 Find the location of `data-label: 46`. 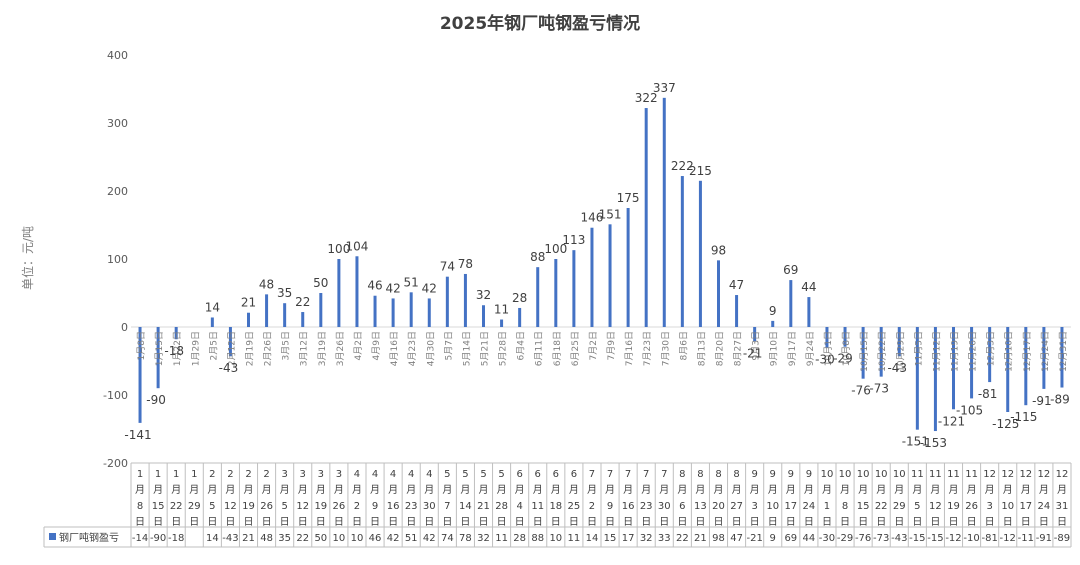

data-label: 46 is located at coordinates (374, 286).